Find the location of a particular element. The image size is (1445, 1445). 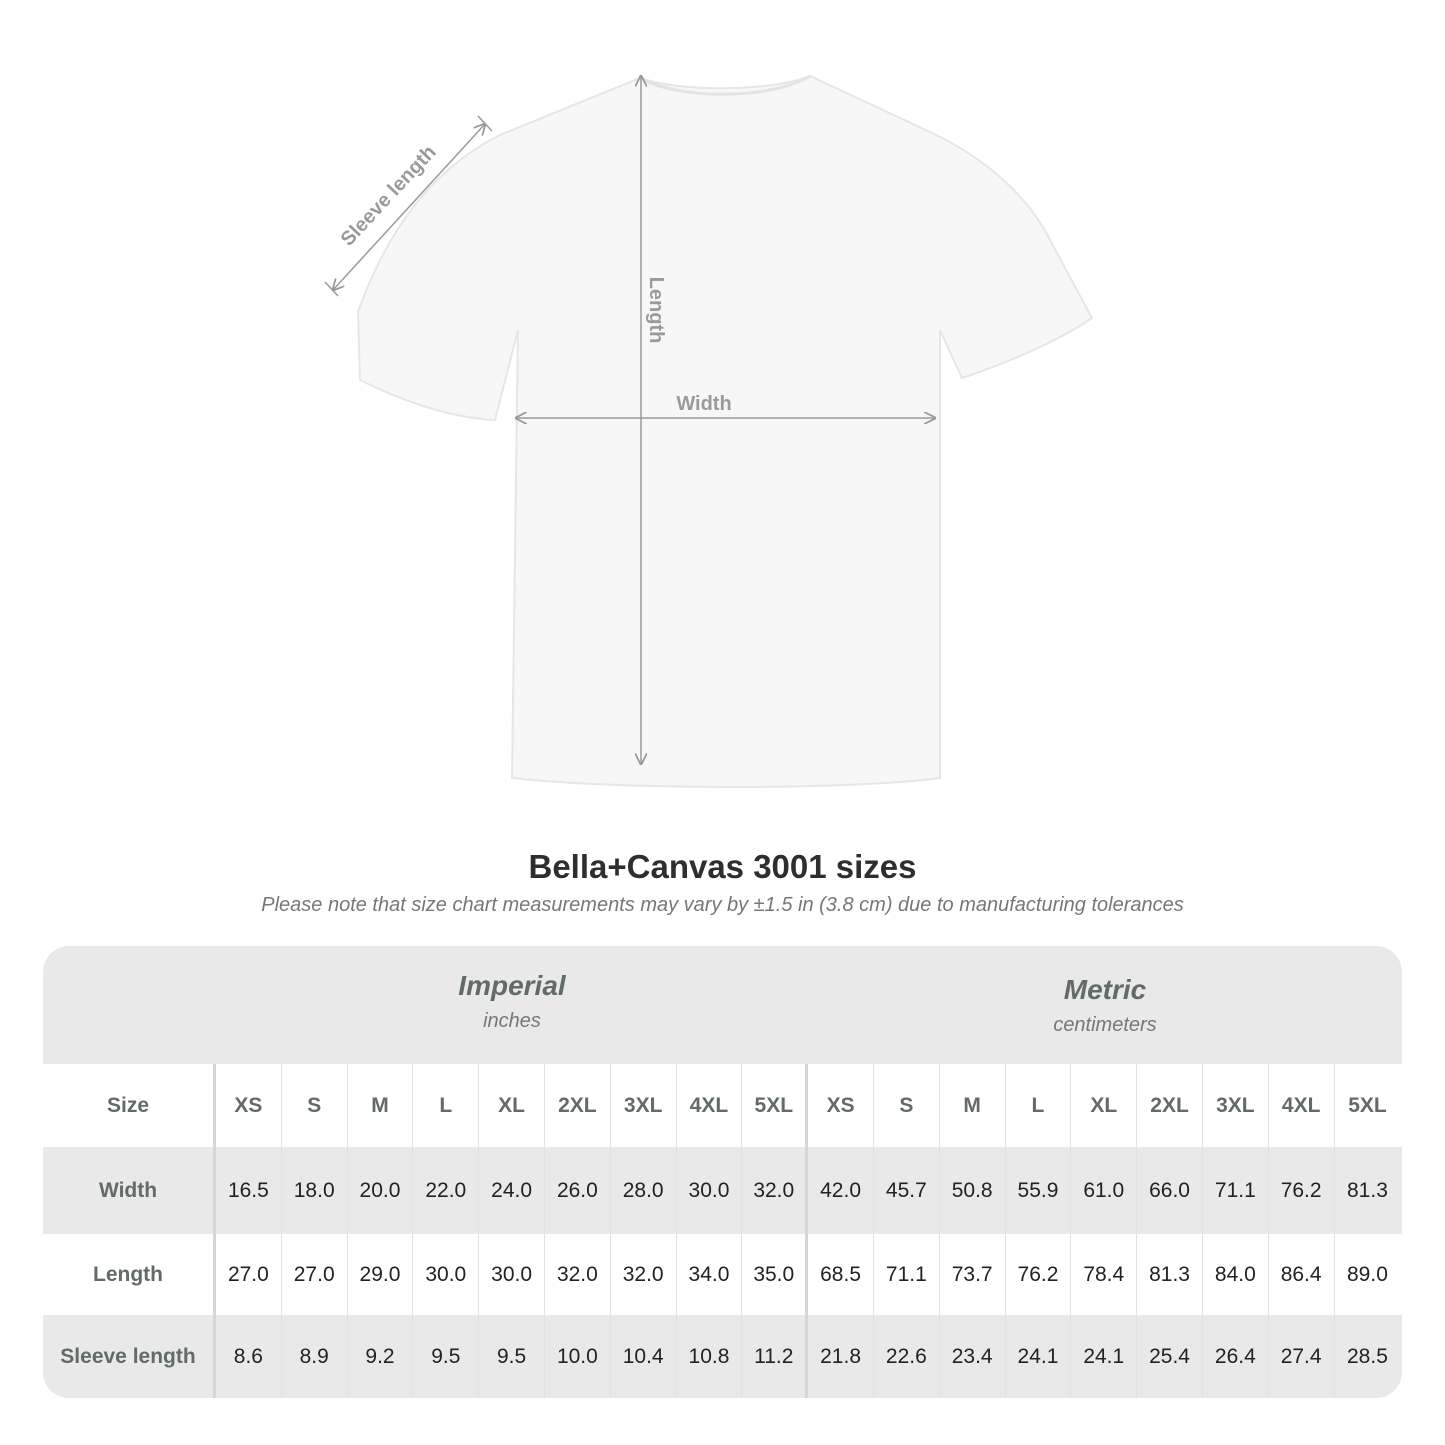

page-title: Bella+Canvas 3001 sizes is located at coordinates (722, 866).